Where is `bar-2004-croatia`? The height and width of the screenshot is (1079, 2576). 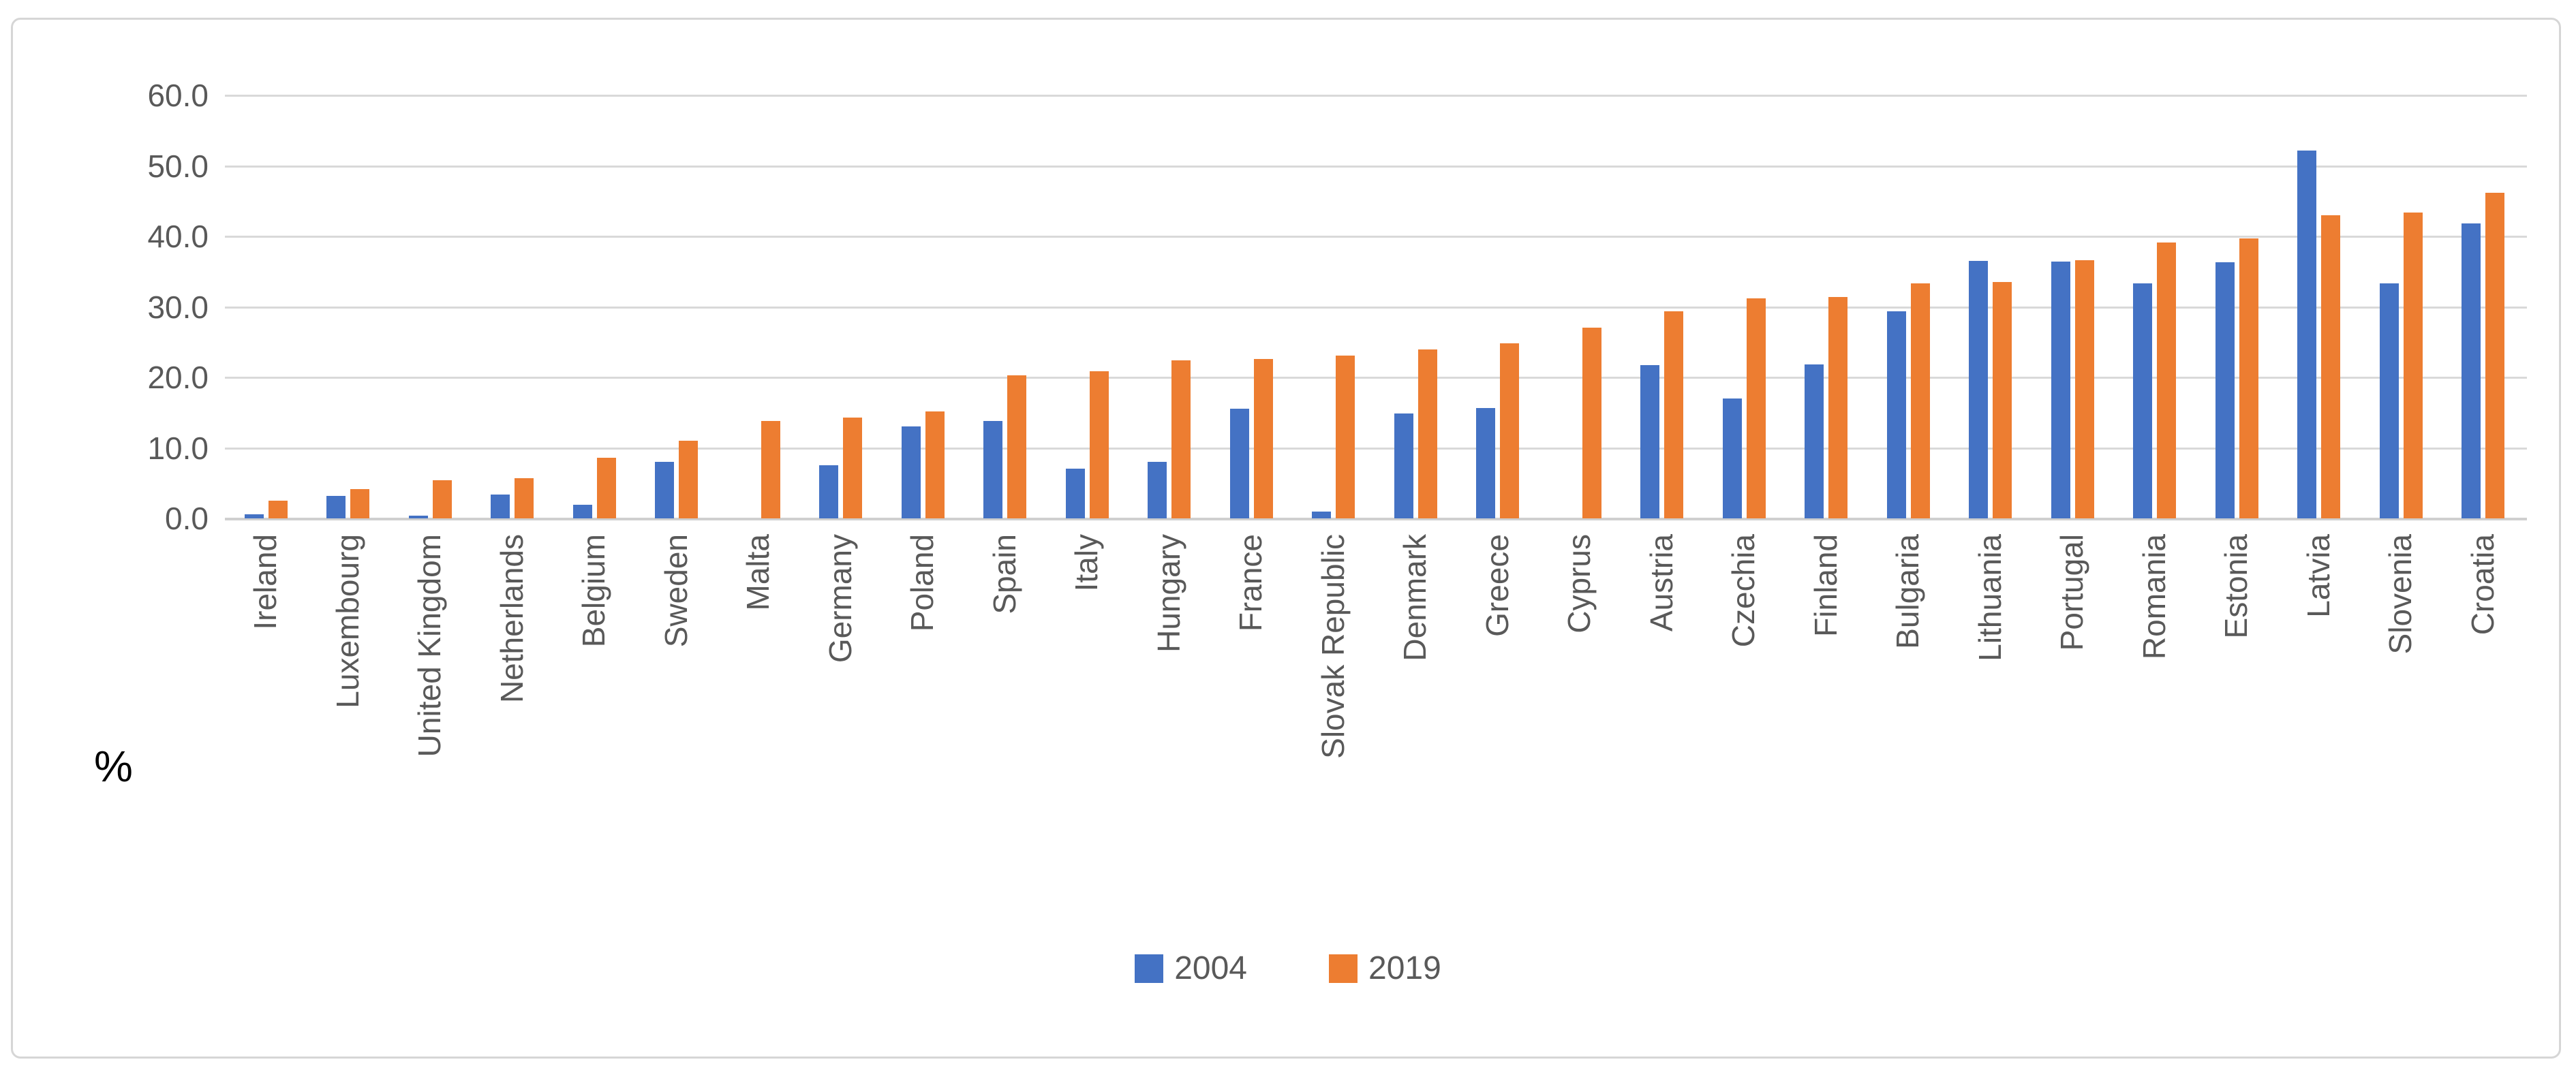
bar-2004-croatia is located at coordinates (2471, 370).